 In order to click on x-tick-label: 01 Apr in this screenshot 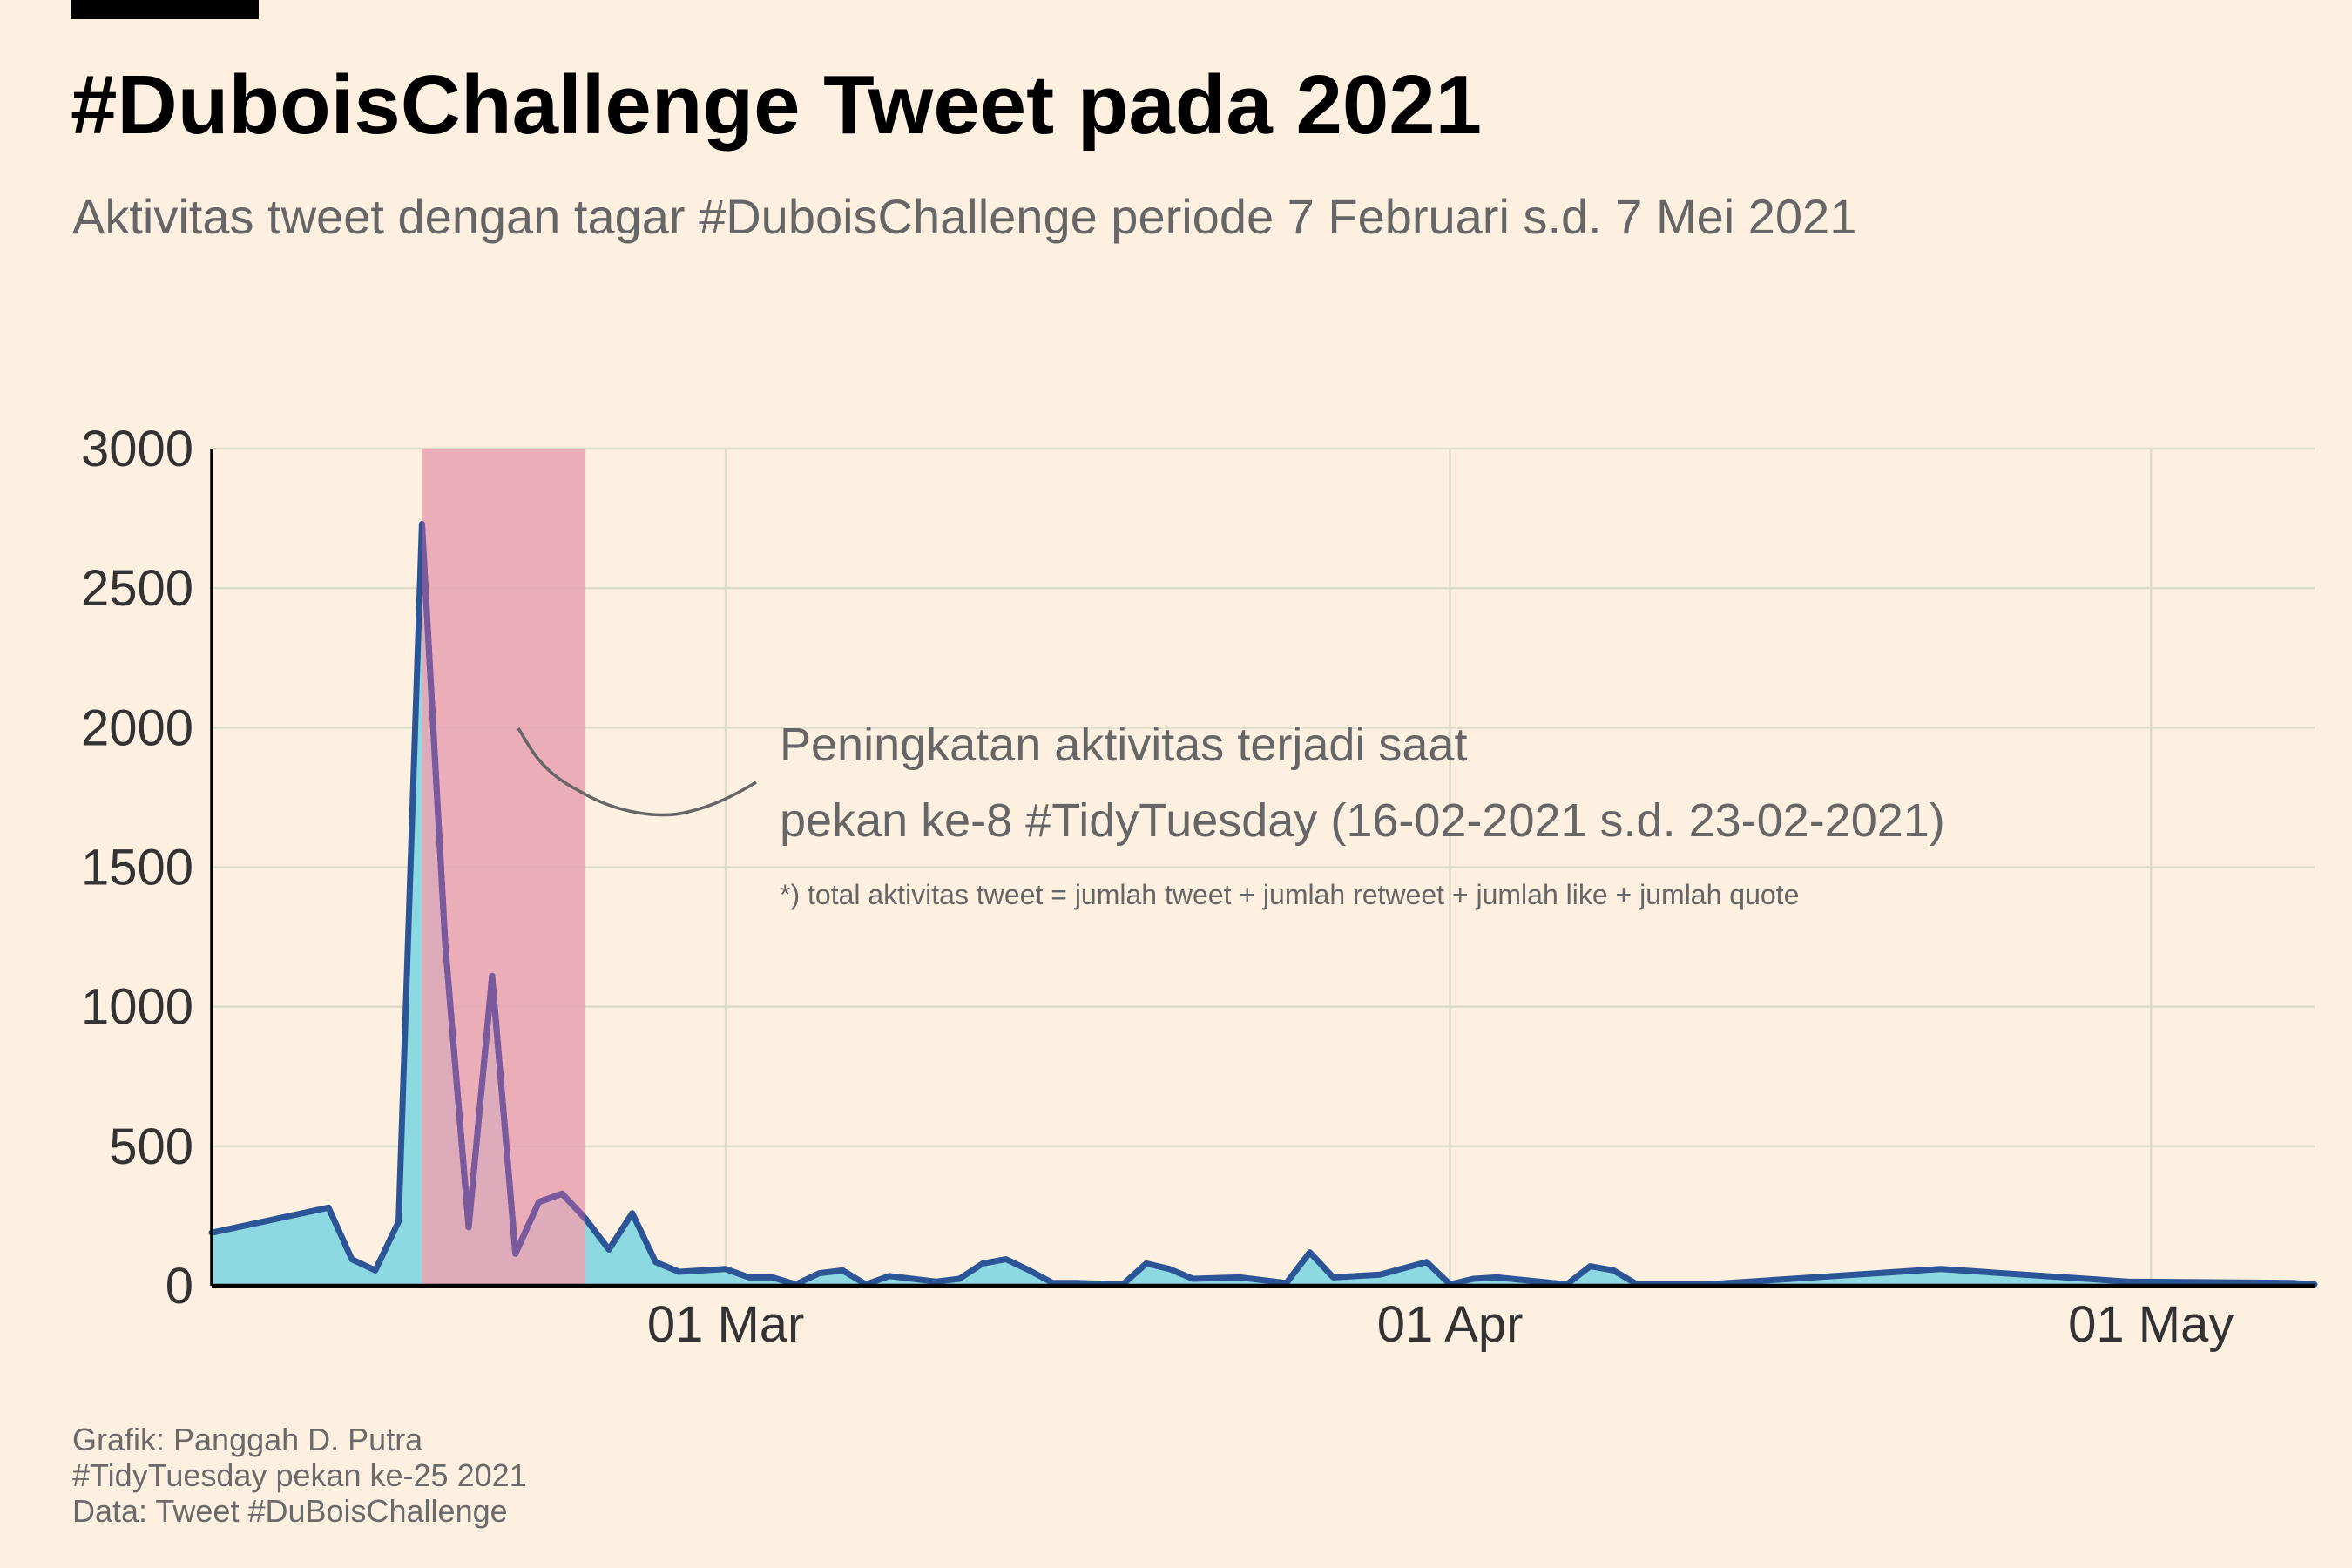, I will do `click(1450, 1324)`.